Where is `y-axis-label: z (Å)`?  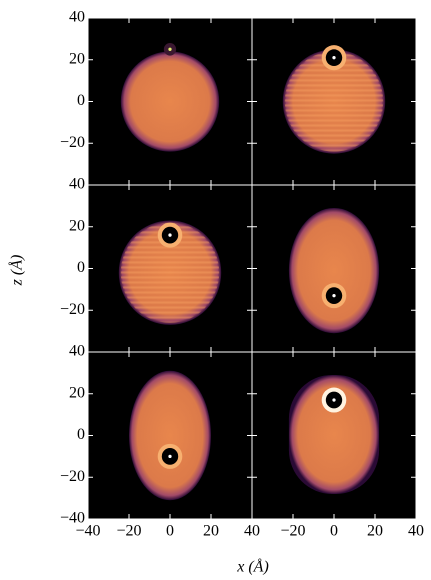 y-axis-label: z (Å) is located at coordinates (17, 271).